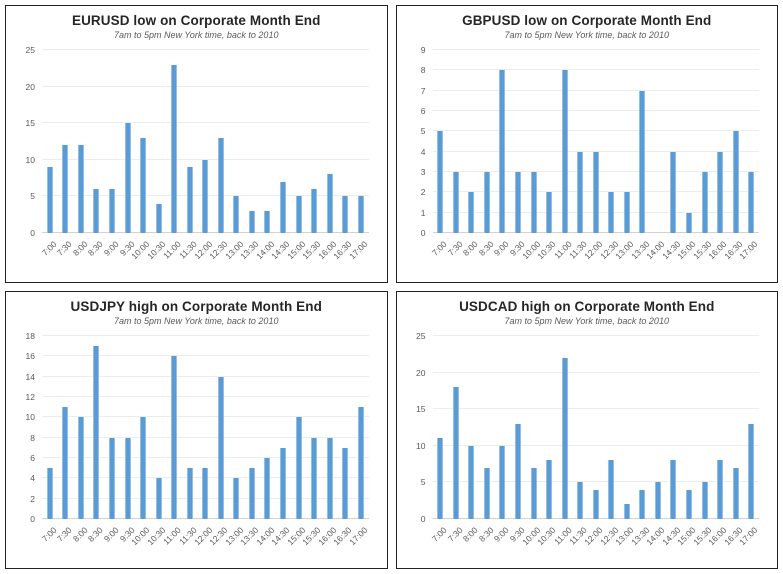 Image resolution: width=783 pixels, height=574 pixels. I want to click on chart-subtitle: 7am to 5pm New York time, back to 2010, so click(586, 35).